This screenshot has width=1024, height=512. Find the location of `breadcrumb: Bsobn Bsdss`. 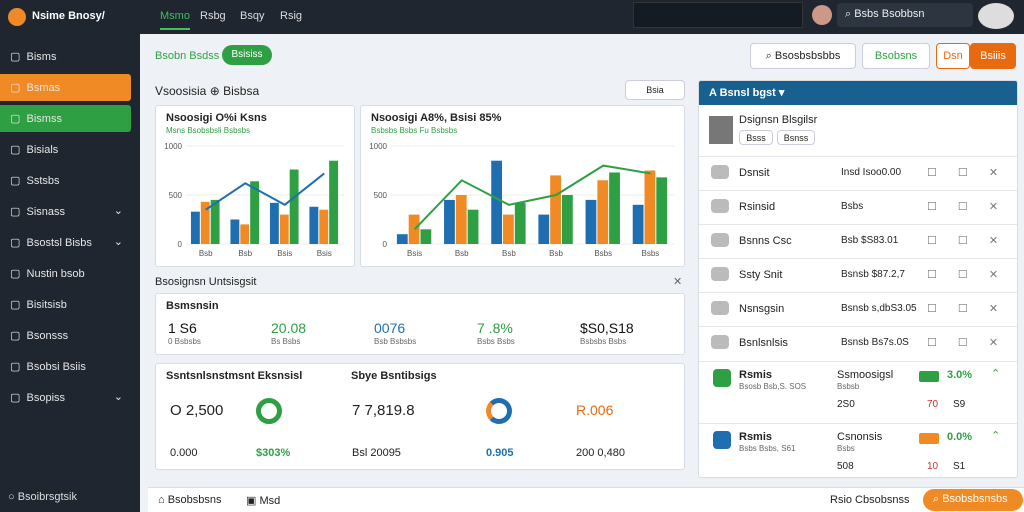

breadcrumb: Bsobn Bsdss is located at coordinates (187, 56).